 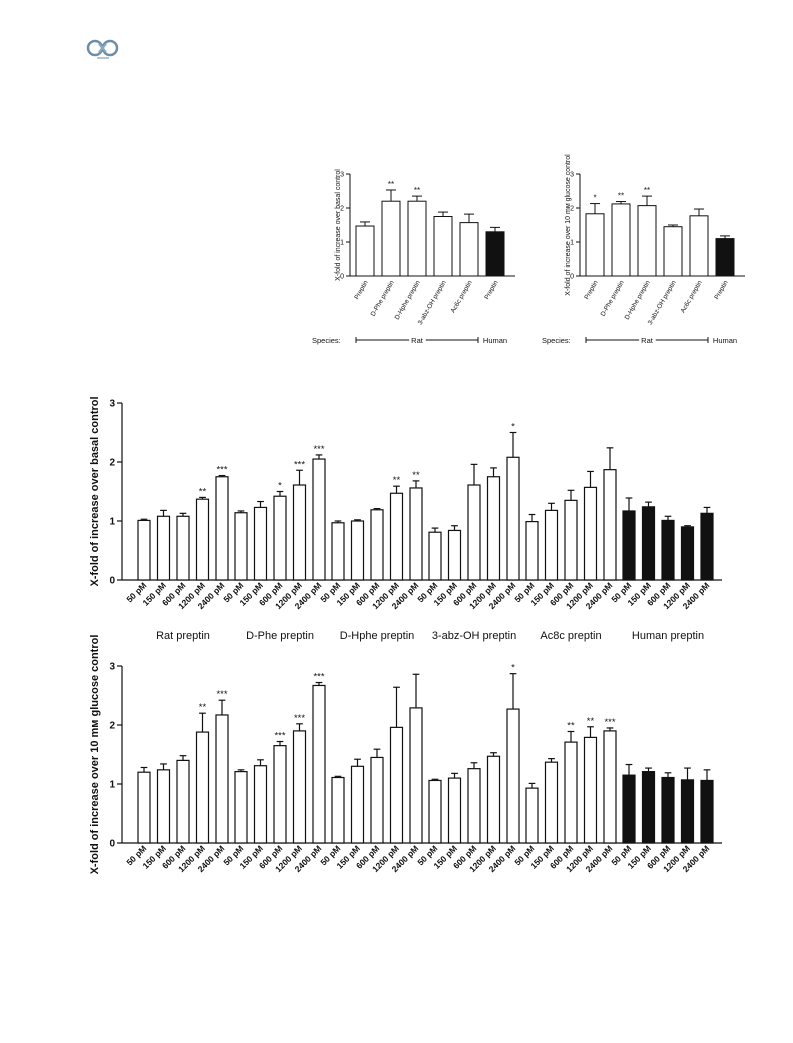 I want to click on category-label: D-Hphe preptin, so click(x=638, y=300).